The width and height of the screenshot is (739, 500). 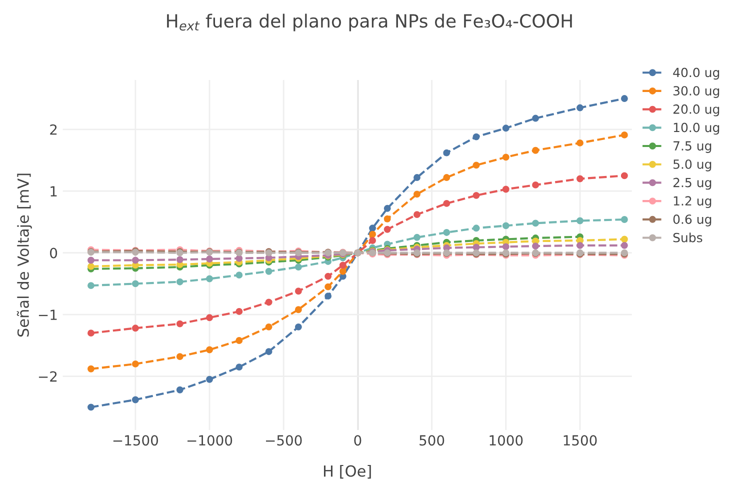 What do you see at coordinates (347, 471) in the screenshot?
I see `x-axis-title: H [Oe]` at bounding box center [347, 471].